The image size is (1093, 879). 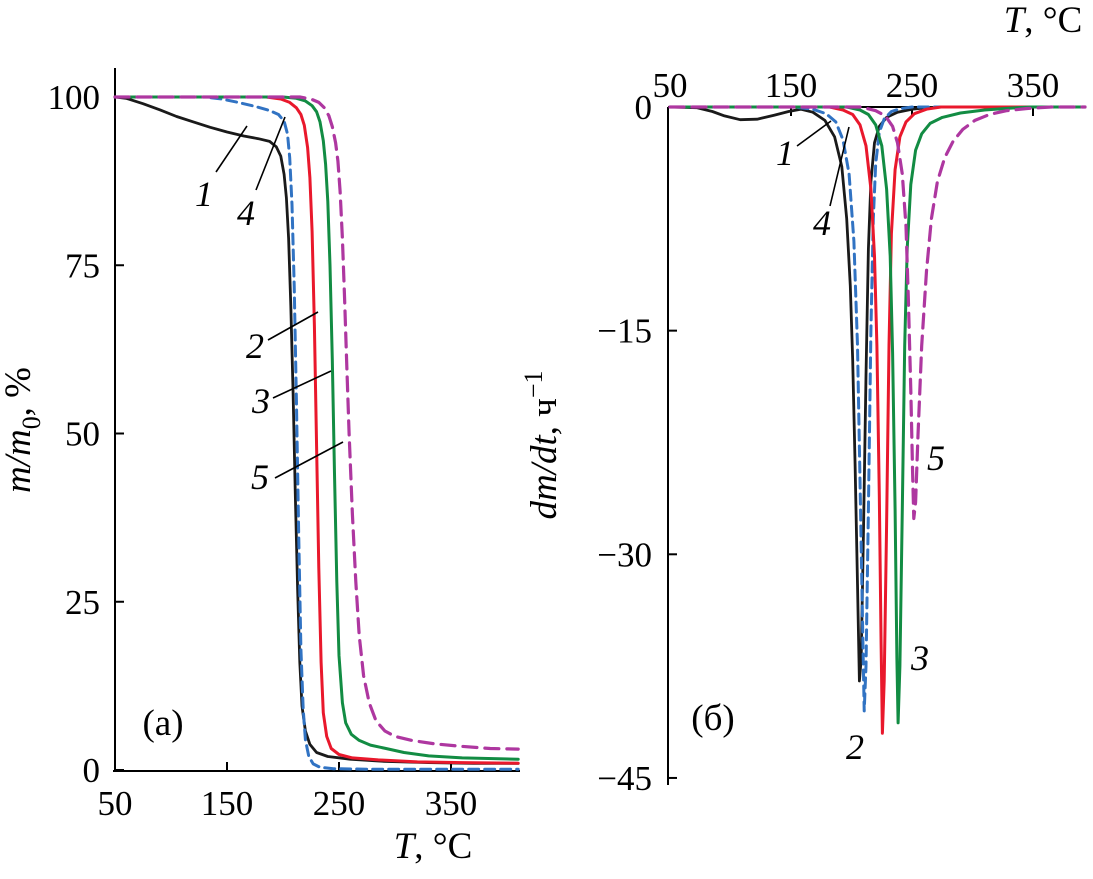 What do you see at coordinates (23, 430) in the screenshot?
I see `y-axis-title: m/m0, %` at bounding box center [23, 430].